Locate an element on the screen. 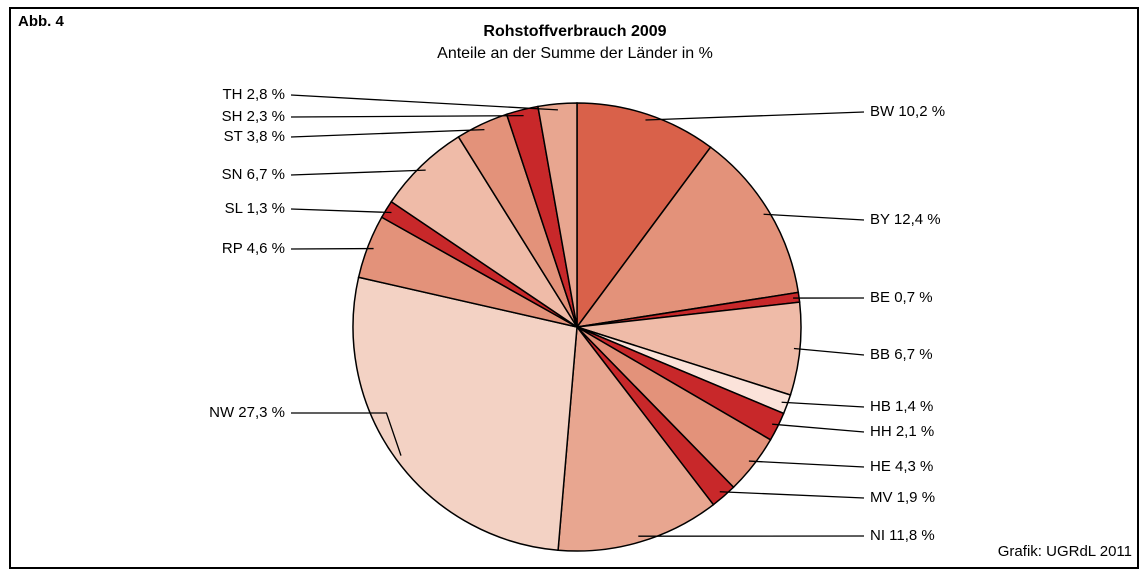 The width and height of the screenshot is (1145, 572). slice-category: TH is located at coordinates (232, 94).